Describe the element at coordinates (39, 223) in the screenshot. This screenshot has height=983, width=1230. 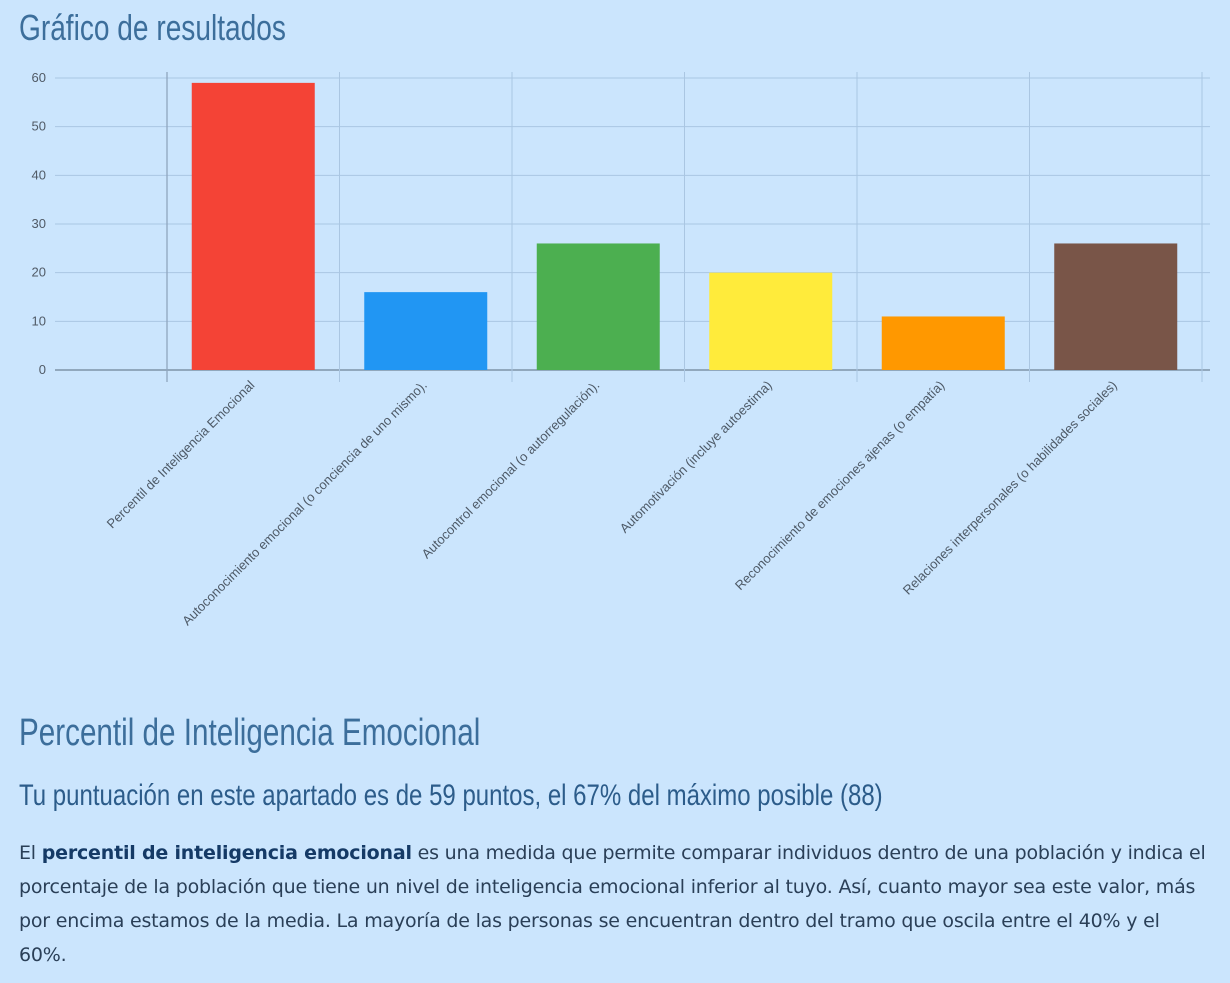
I see `y-tick-label: 30` at that location.